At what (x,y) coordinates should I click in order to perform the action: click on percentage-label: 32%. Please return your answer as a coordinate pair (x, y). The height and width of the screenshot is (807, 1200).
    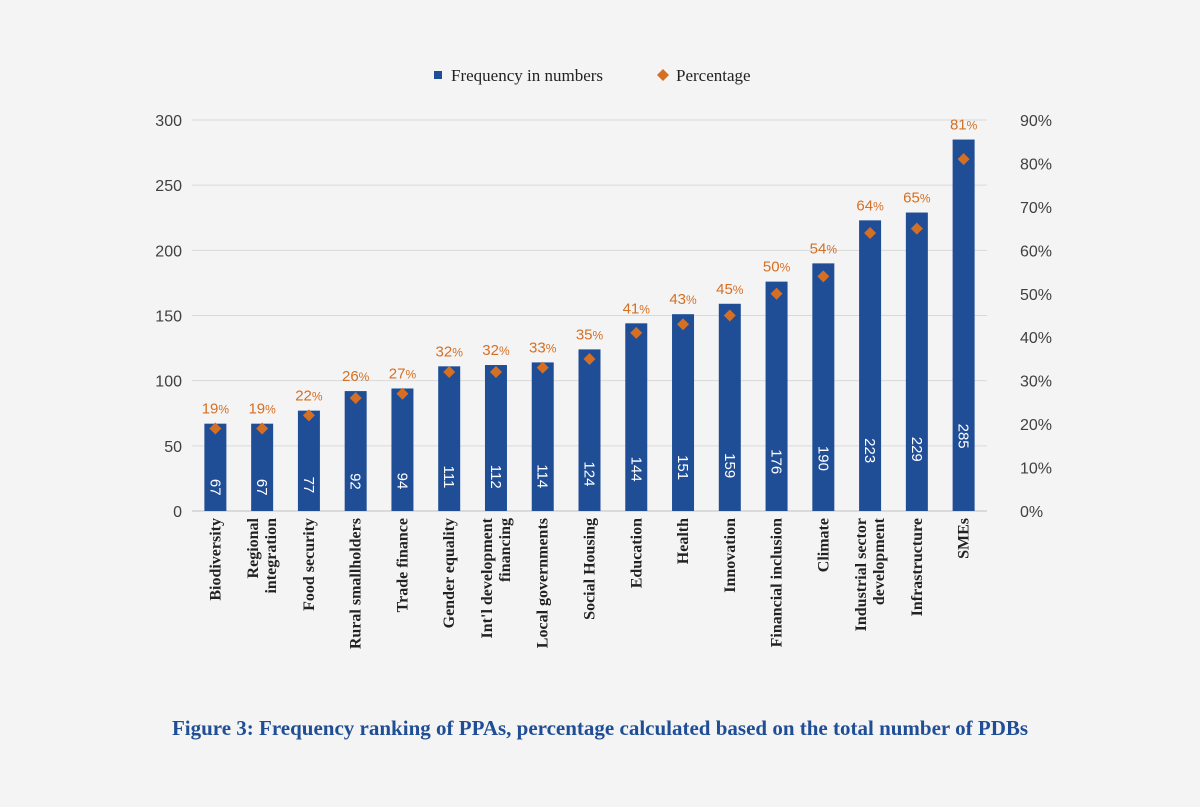
    Looking at the image, I should click on (450, 351).